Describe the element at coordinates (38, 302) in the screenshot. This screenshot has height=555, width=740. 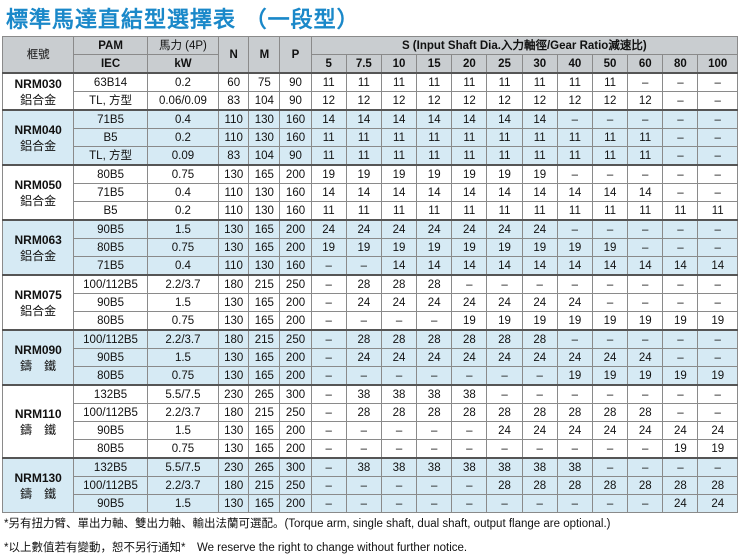
I see `frame-cell: NRM075 鋁合金` at that location.